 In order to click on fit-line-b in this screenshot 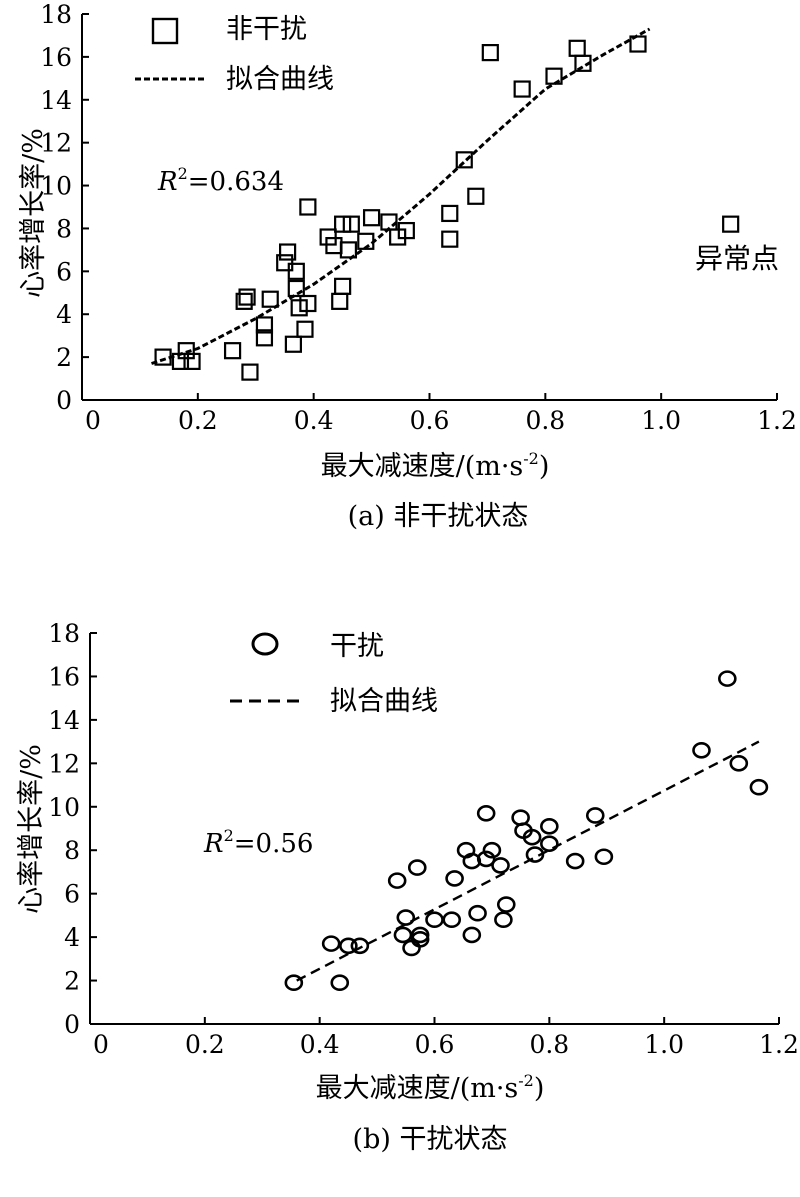, I will do `click(528, 861)`.